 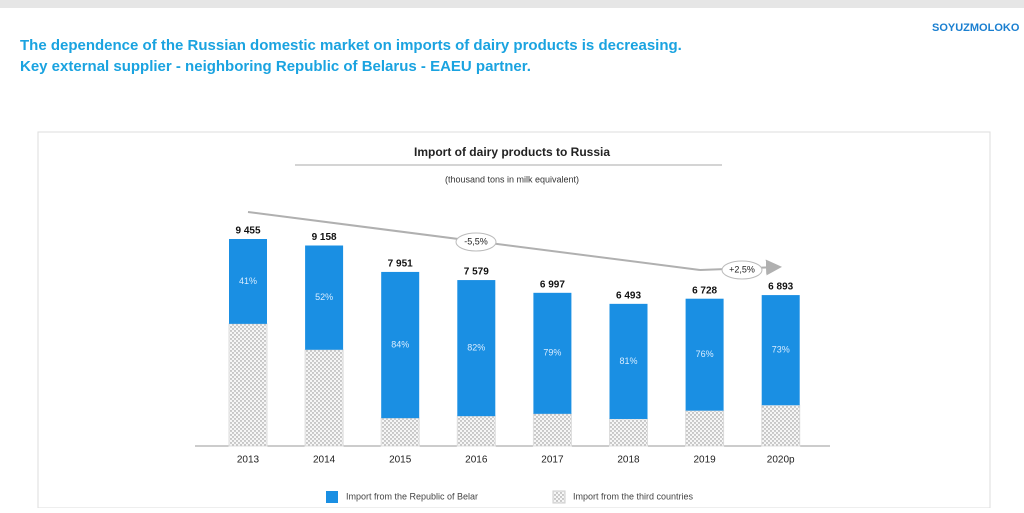 I want to click on value-label: 52%, so click(x=324, y=297).